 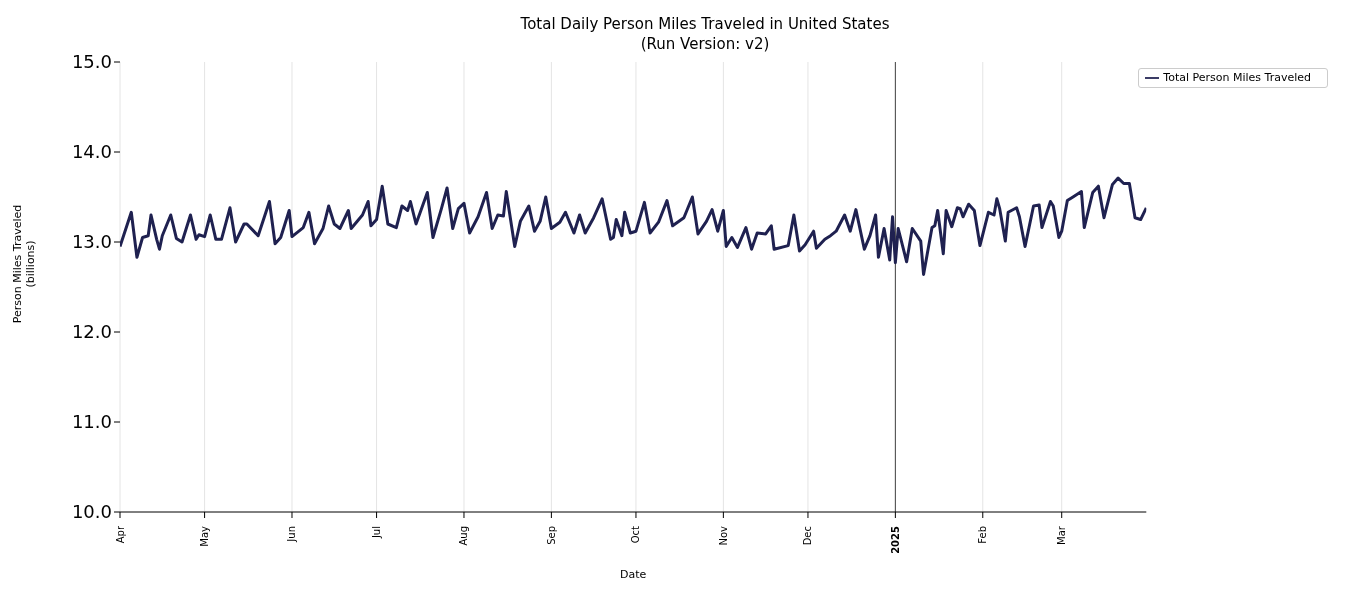 I want to click on legend-label: Total Person Miles Traveled, so click(x=1237, y=77).